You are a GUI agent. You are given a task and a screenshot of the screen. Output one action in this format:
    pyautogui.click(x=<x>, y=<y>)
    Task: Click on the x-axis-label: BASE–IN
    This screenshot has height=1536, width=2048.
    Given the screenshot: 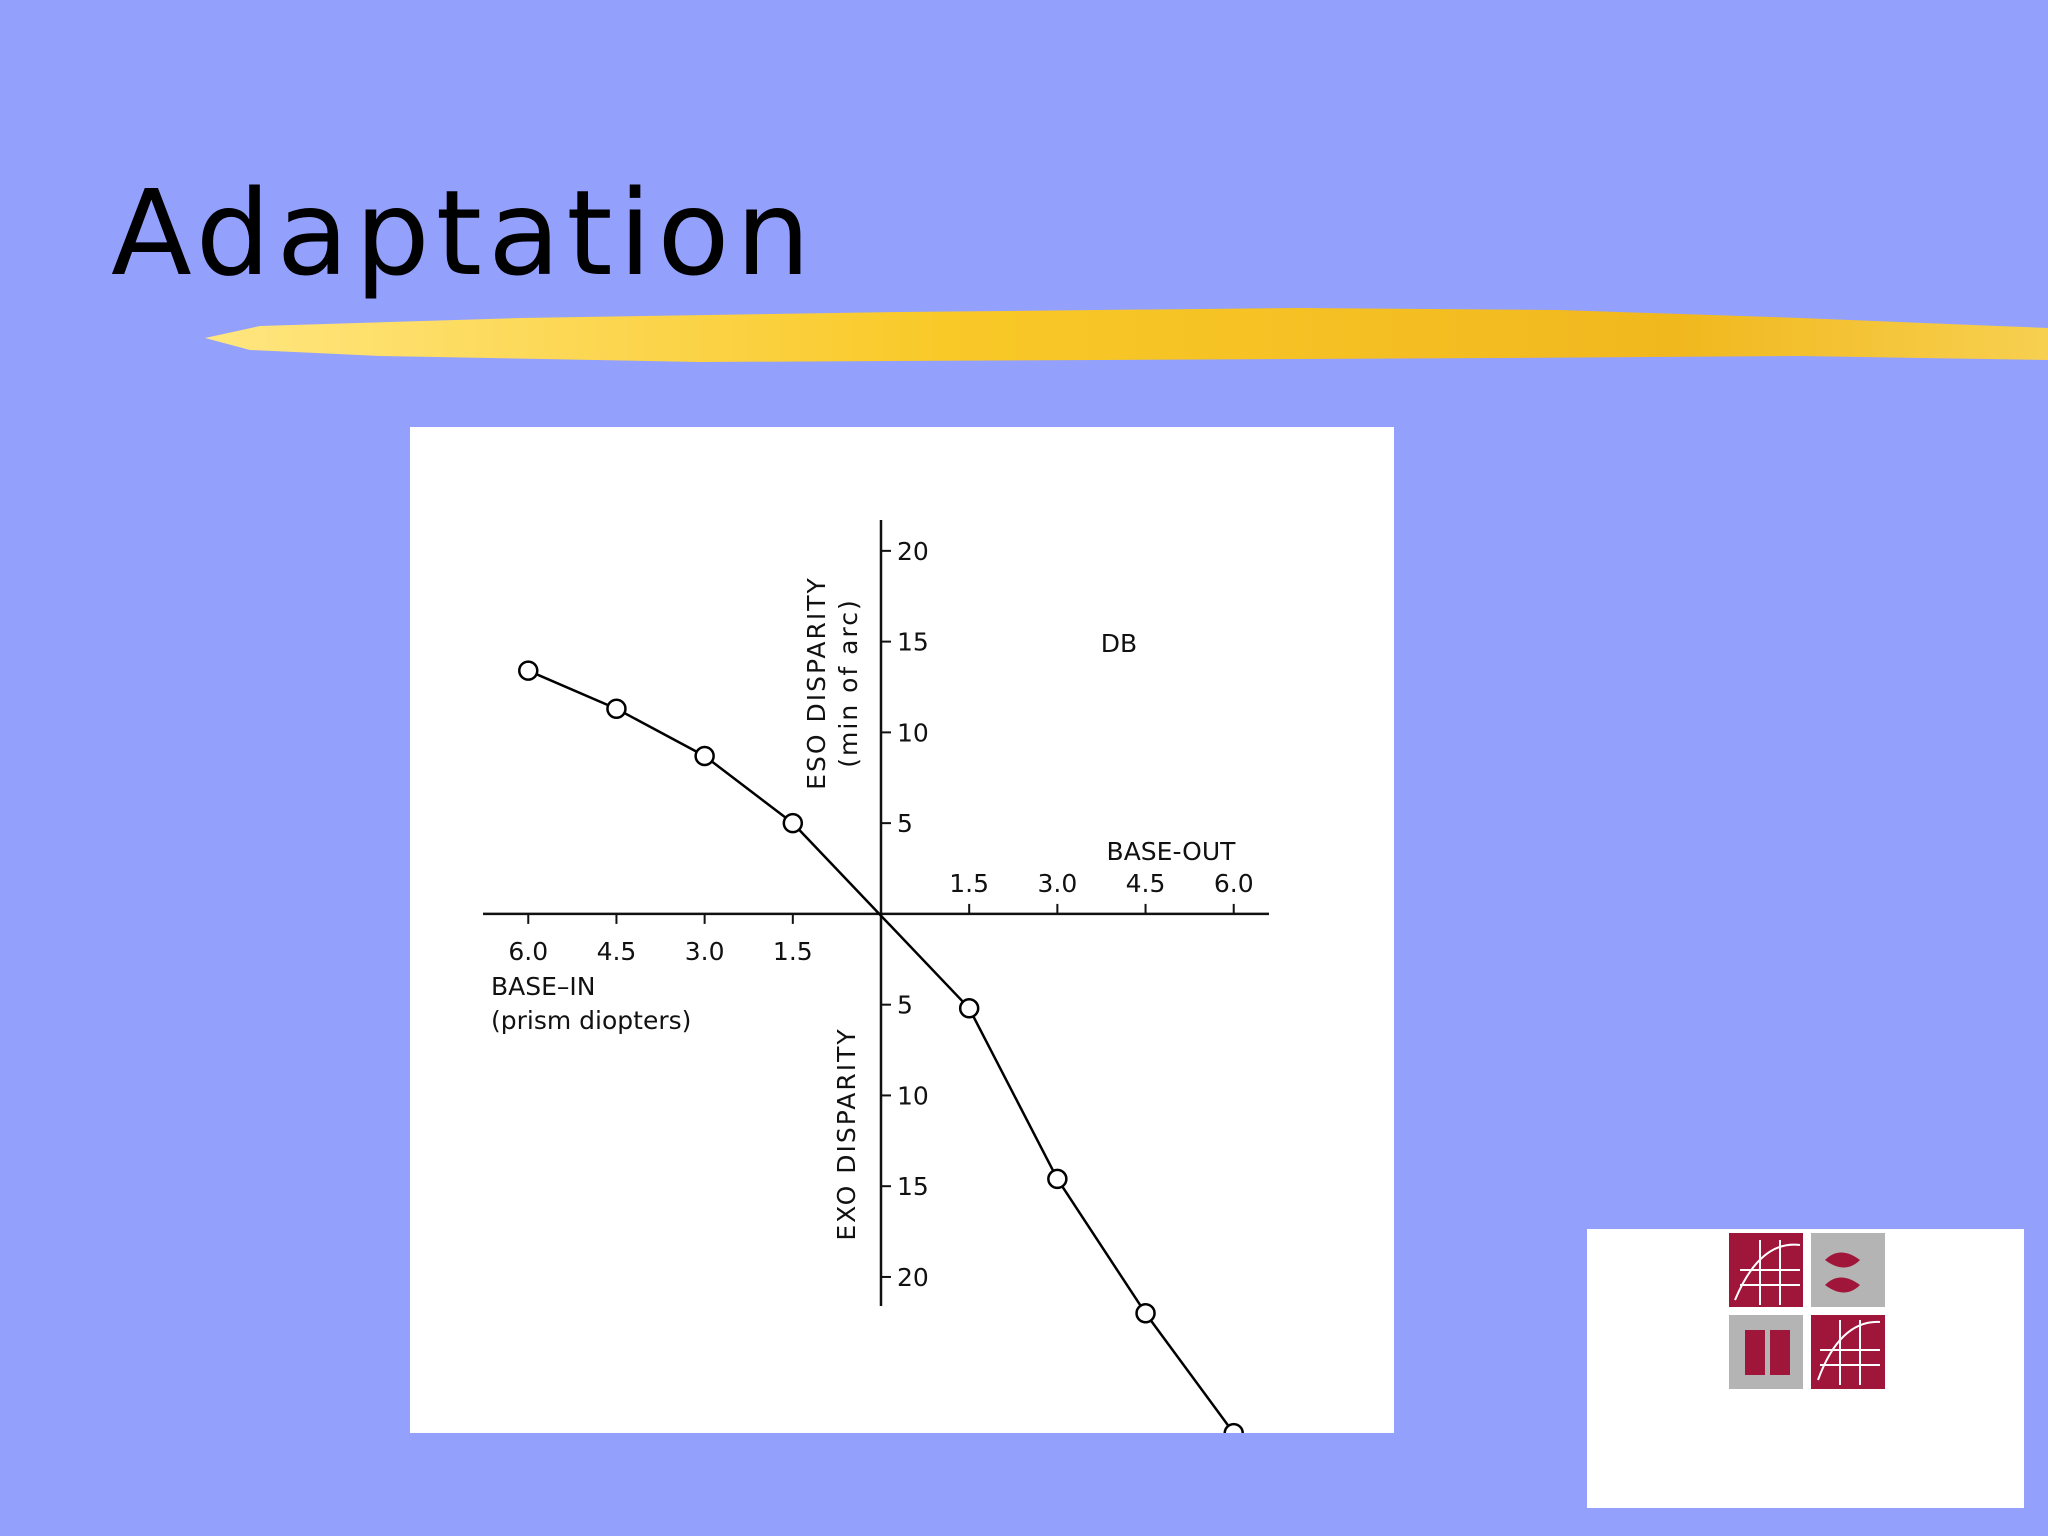 What is the action you would take?
    pyautogui.click(x=543, y=986)
    